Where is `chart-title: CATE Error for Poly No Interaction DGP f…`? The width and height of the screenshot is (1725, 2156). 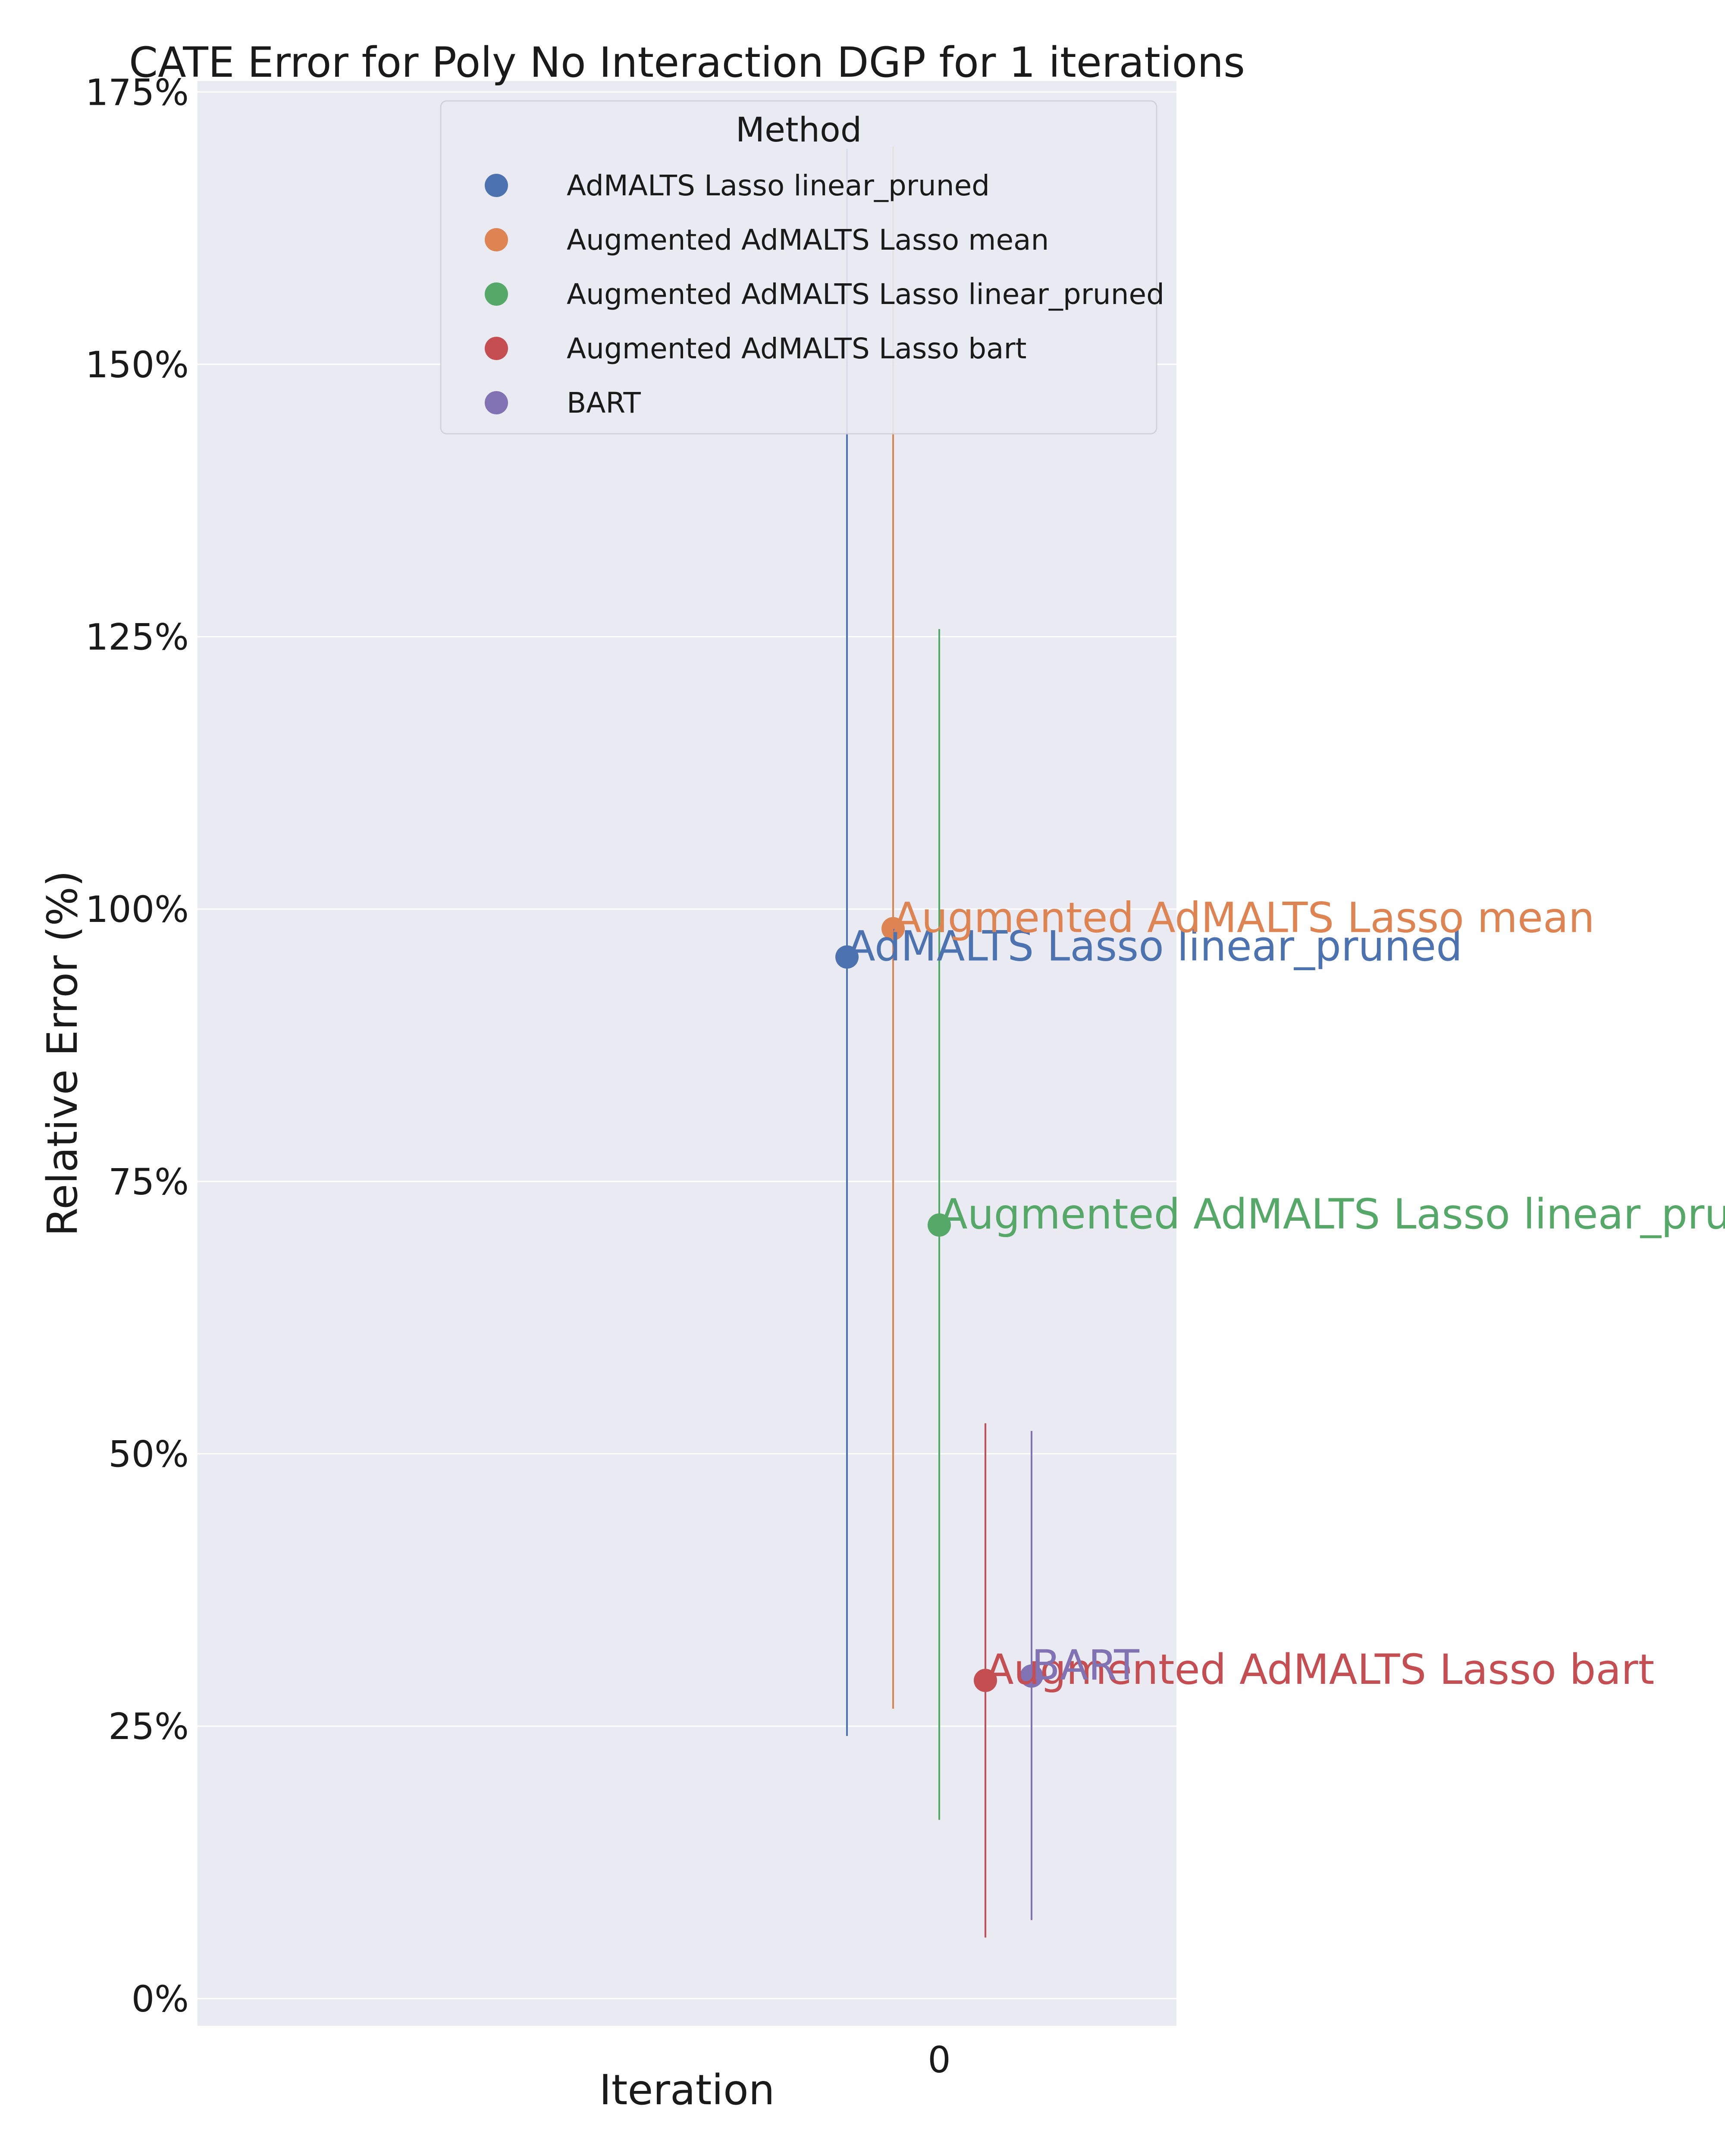 chart-title: CATE Error for Poly No Interaction DGP f… is located at coordinates (687, 62).